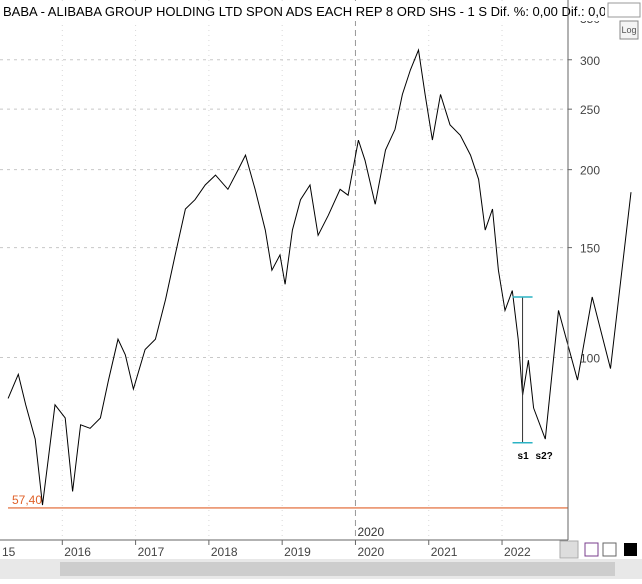 Image resolution: width=642 pixels, height=584 pixels. What do you see at coordinates (590, 359) in the screenshot?
I see `y-tick-label: 100` at bounding box center [590, 359].